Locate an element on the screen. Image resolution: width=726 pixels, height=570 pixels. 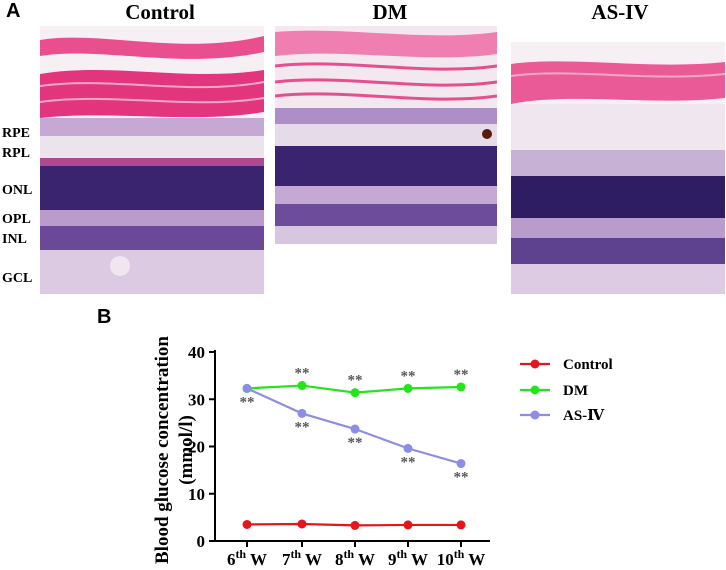
micrograph-dm is located at coordinates (386, 135).